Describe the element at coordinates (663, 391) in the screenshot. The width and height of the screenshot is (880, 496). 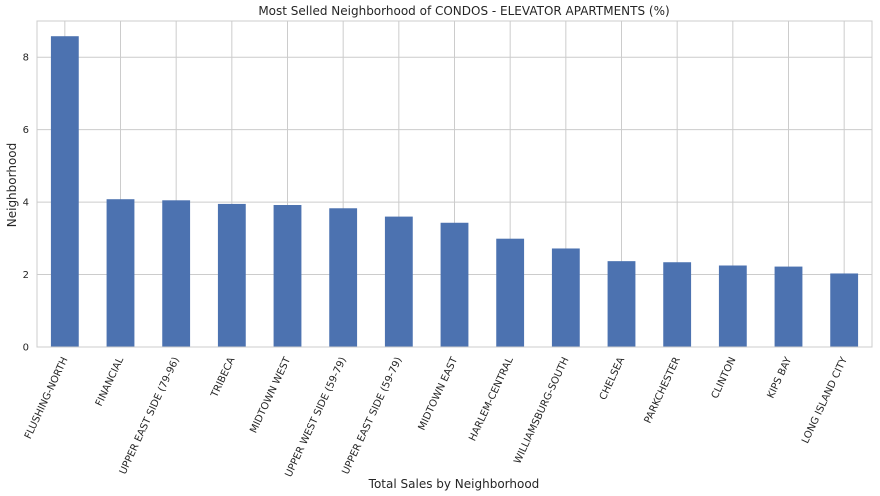
I see `x-tick-label: PARKCHESTER` at that location.